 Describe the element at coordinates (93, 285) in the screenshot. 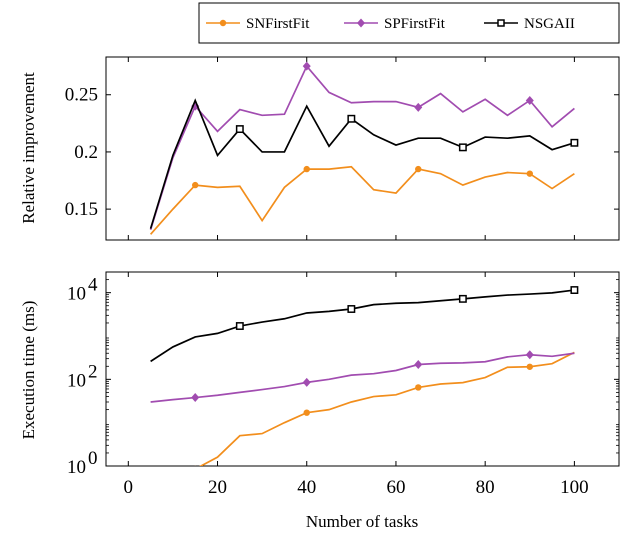

I see `bottom-y-tick-exponent-2: 4` at that location.